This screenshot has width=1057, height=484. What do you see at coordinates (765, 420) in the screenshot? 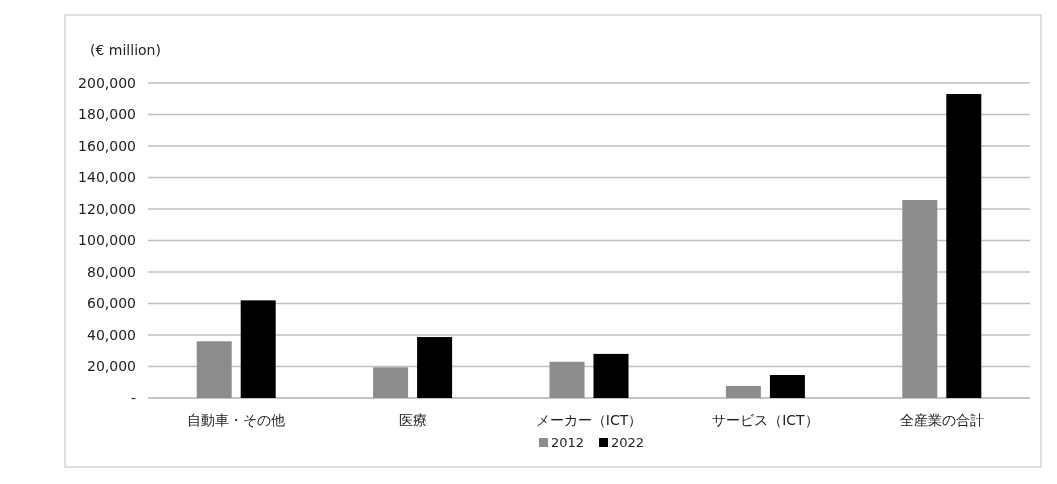
I see `x-tick-label: サービス（ICT）` at bounding box center [765, 420].